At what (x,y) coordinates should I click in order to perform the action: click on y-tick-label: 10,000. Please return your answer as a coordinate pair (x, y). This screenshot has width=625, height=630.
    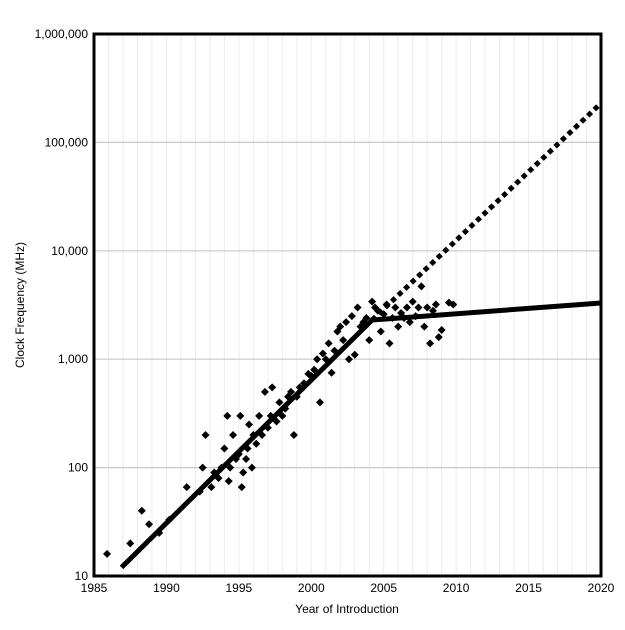
    Looking at the image, I should click on (69, 251).